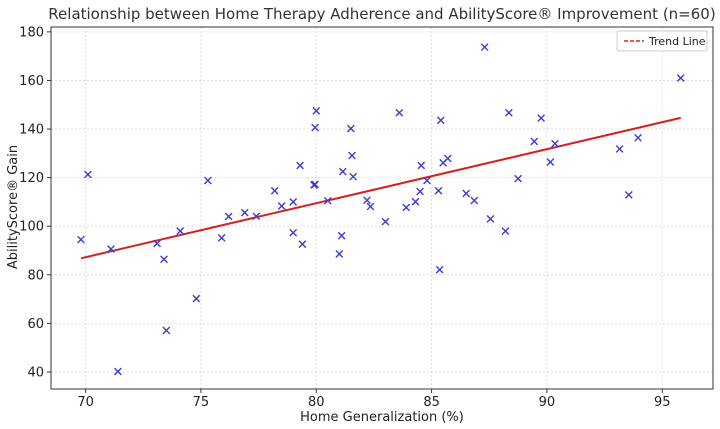 The width and height of the screenshot is (720, 429). I want to click on y-tick-label: 180, so click(31, 32).